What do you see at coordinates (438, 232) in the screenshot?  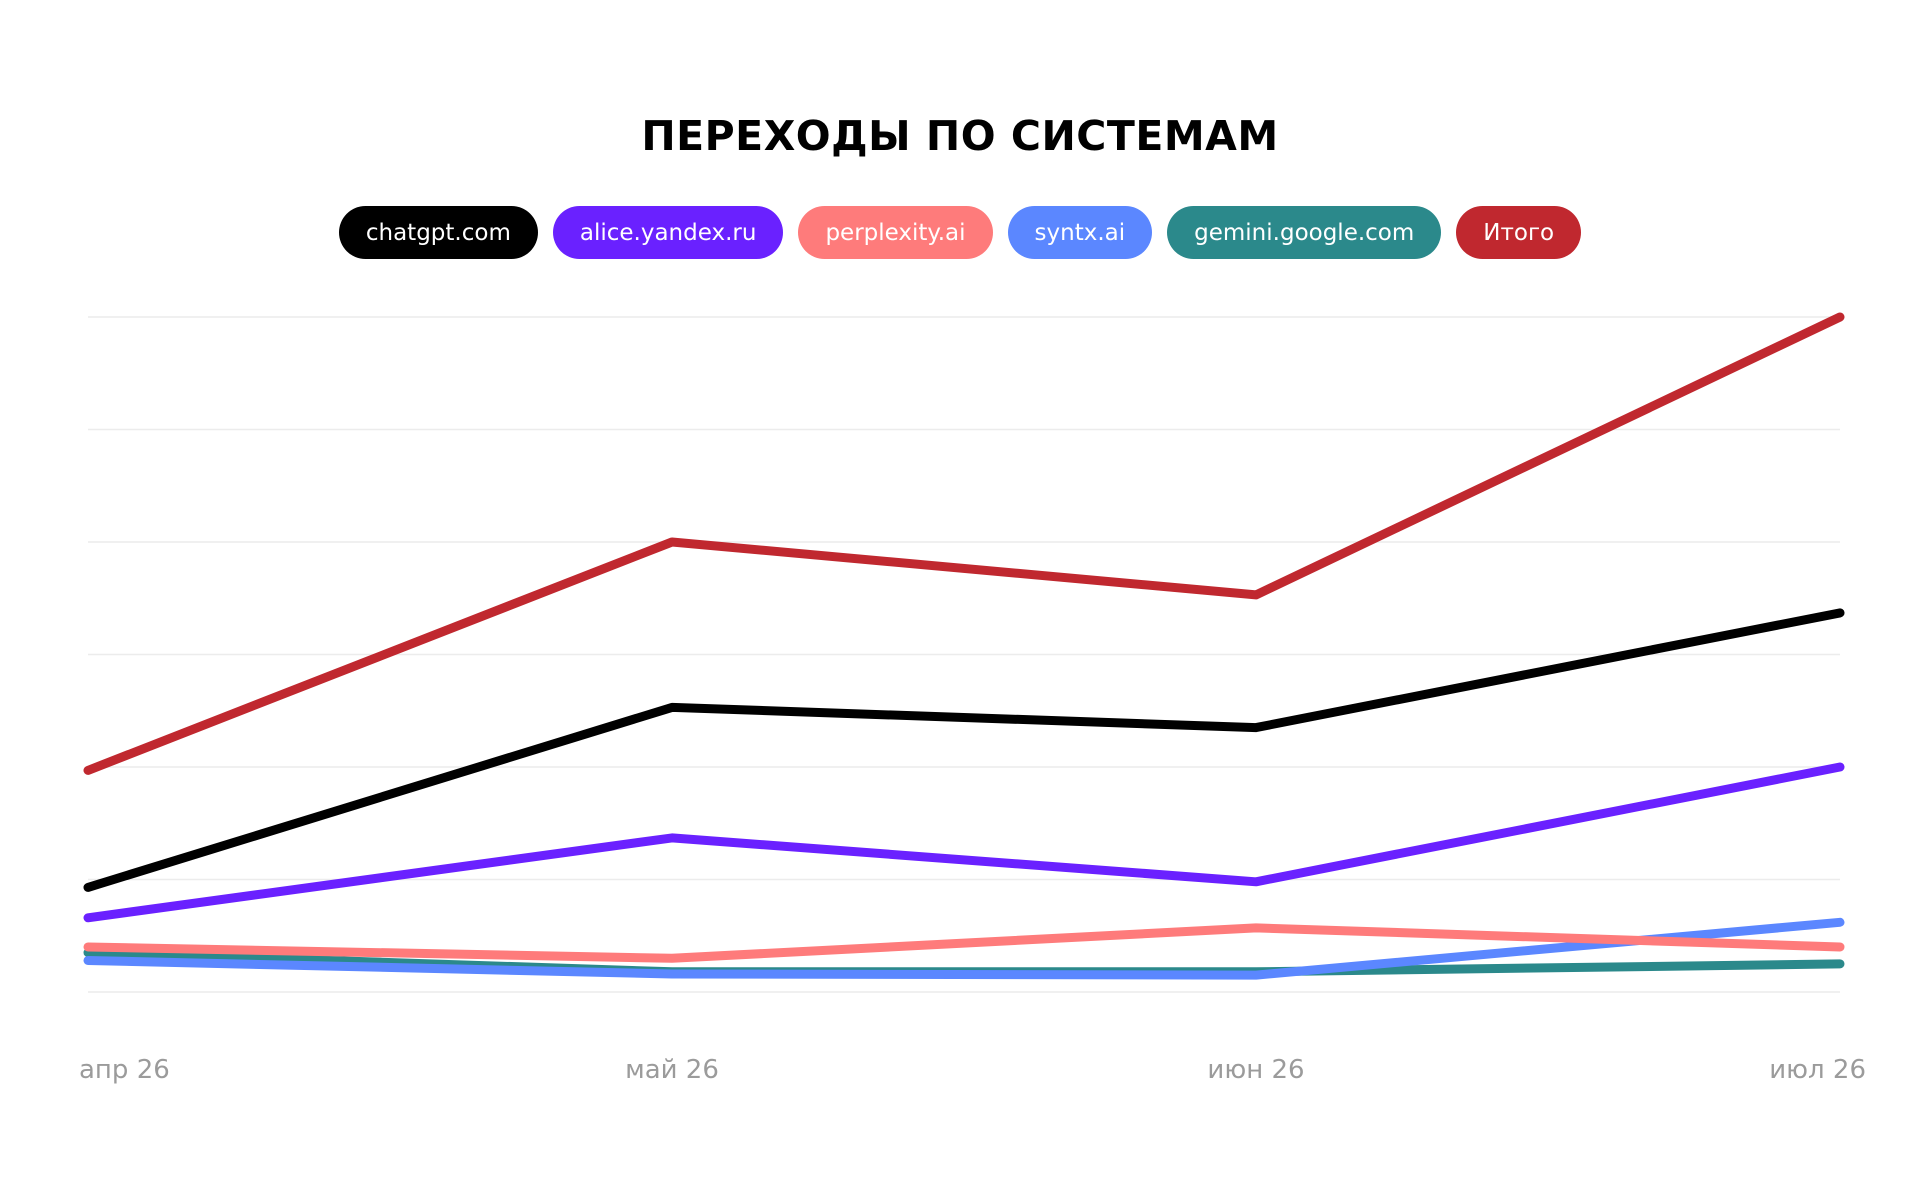 I see `legend-item-chatgpt-com: chatgpt.com` at bounding box center [438, 232].